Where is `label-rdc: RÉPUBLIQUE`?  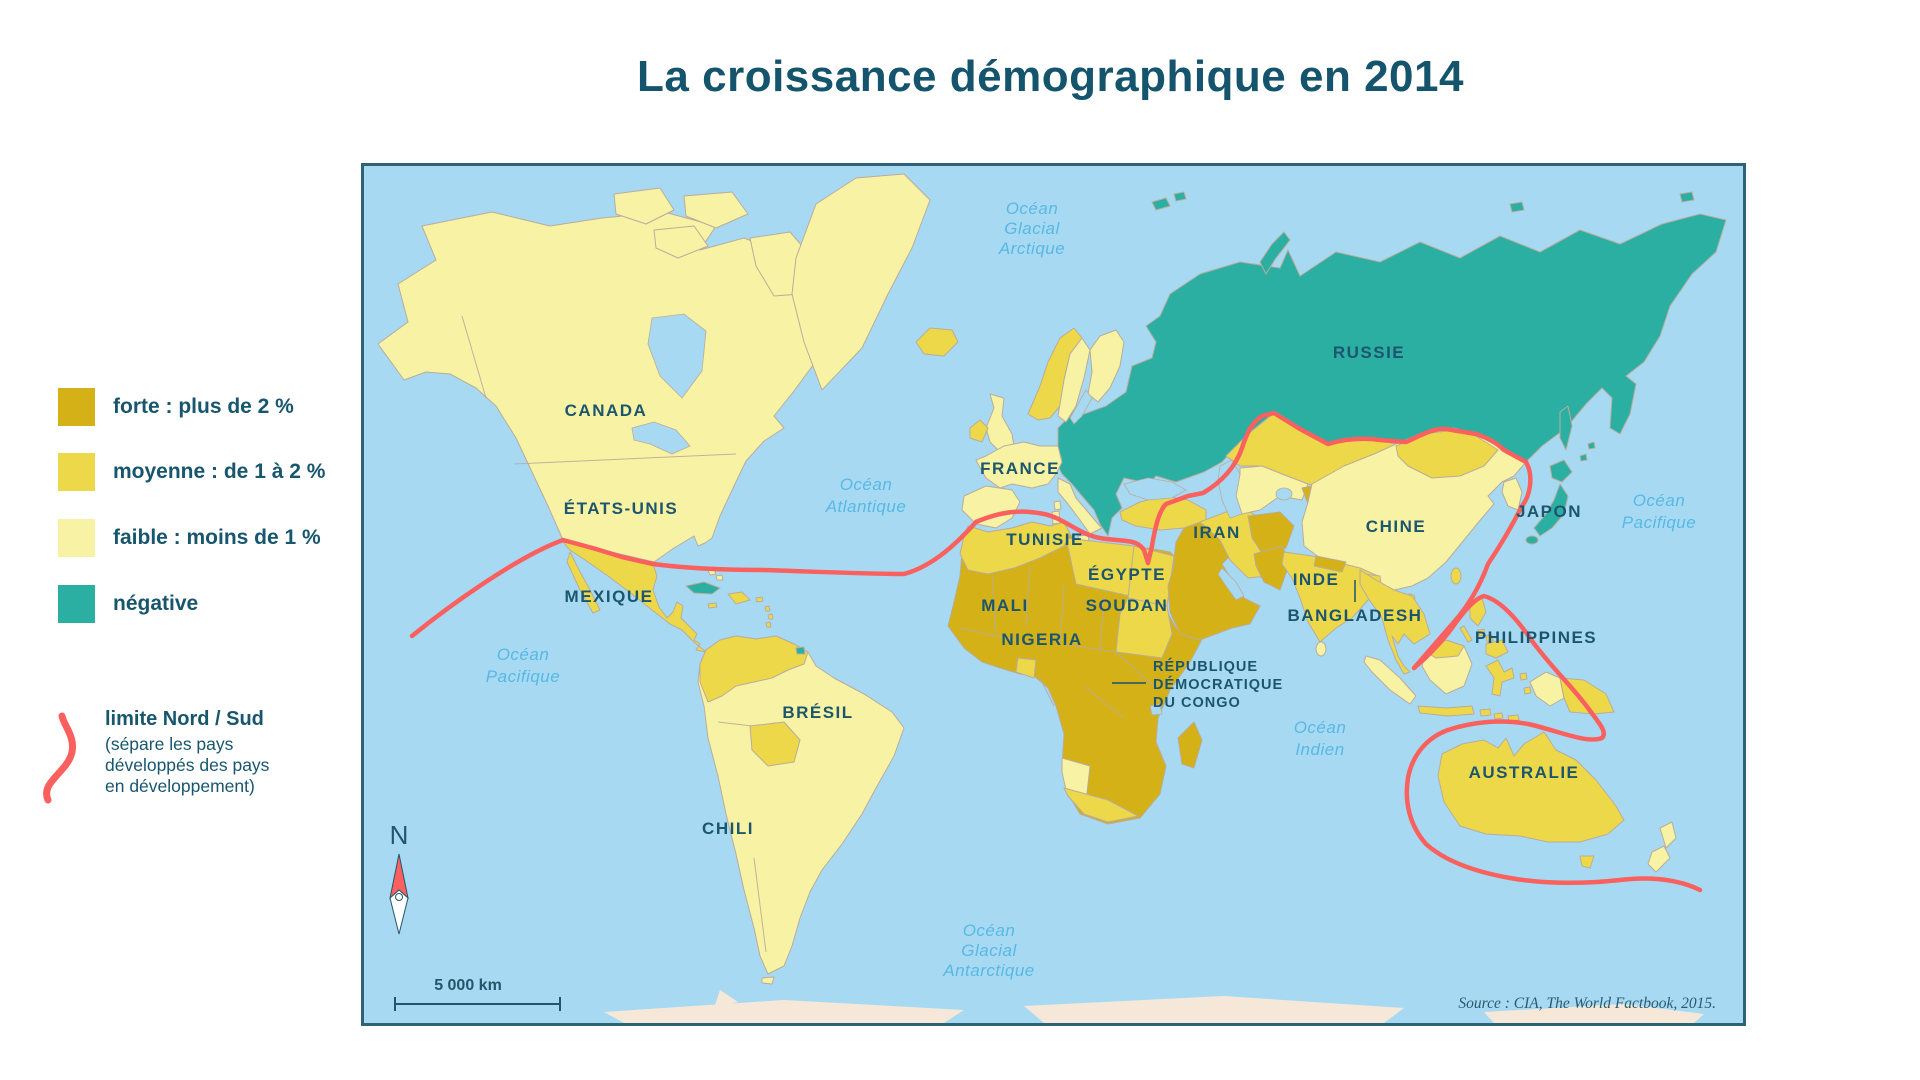 label-rdc: RÉPUBLIQUE is located at coordinates (1205, 666).